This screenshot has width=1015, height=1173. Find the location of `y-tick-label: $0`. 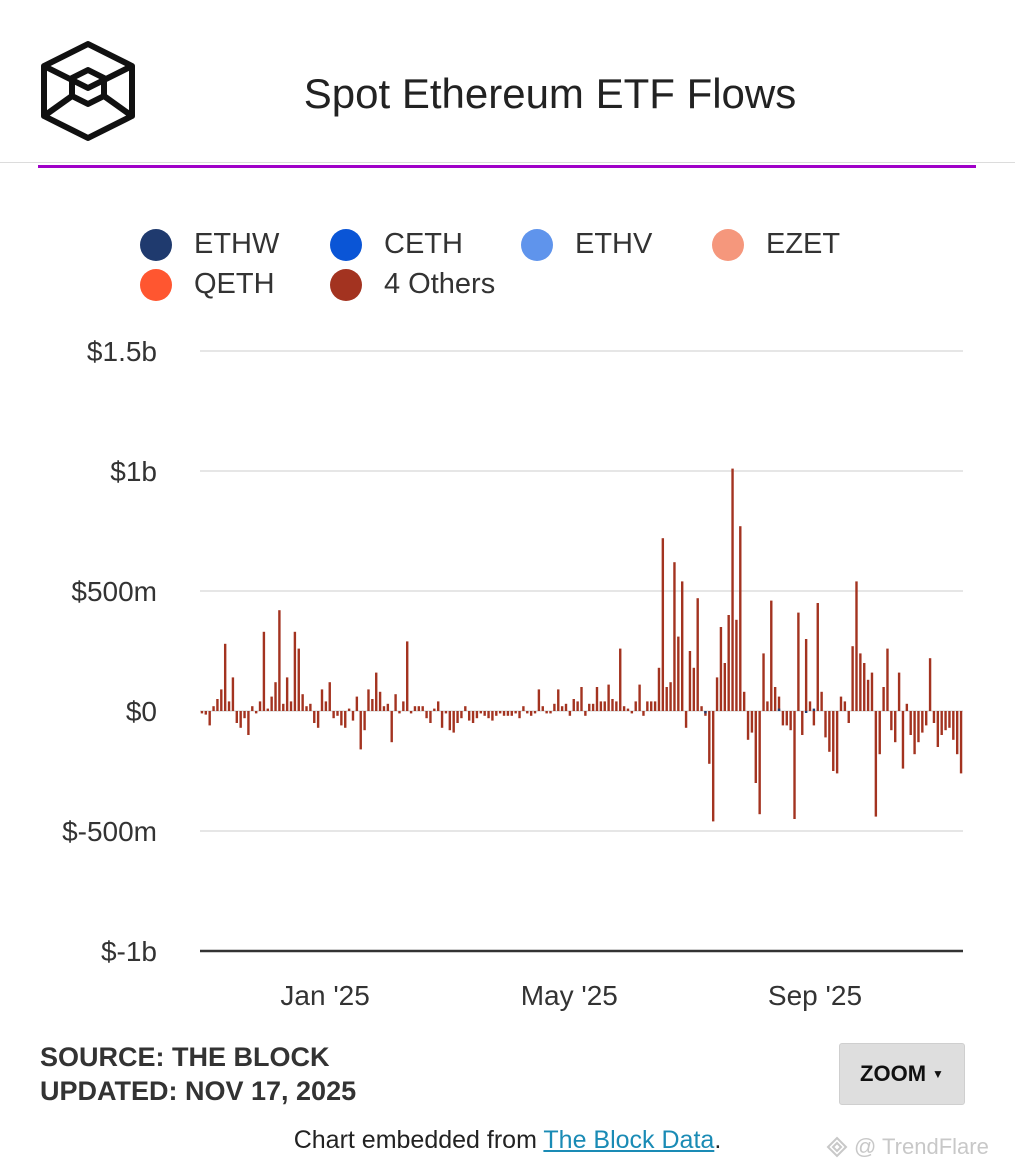

y-tick-label: $0 is located at coordinates (141, 711).